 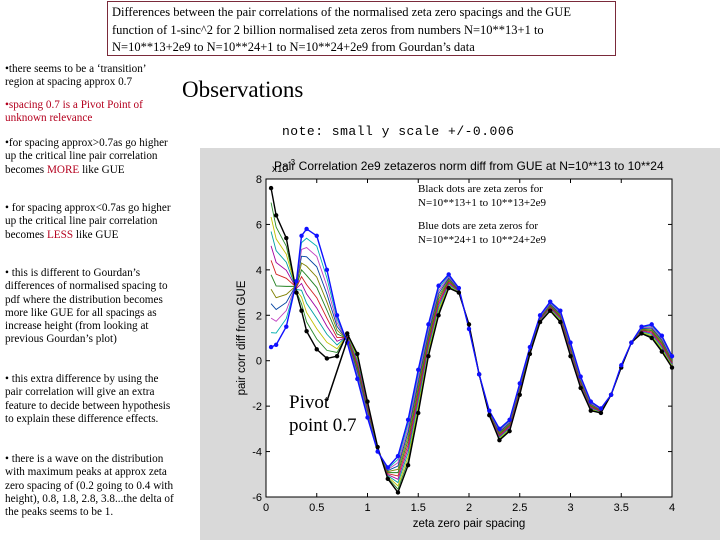 I want to click on pivot-label-line1: Pivot, so click(x=309, y=402).